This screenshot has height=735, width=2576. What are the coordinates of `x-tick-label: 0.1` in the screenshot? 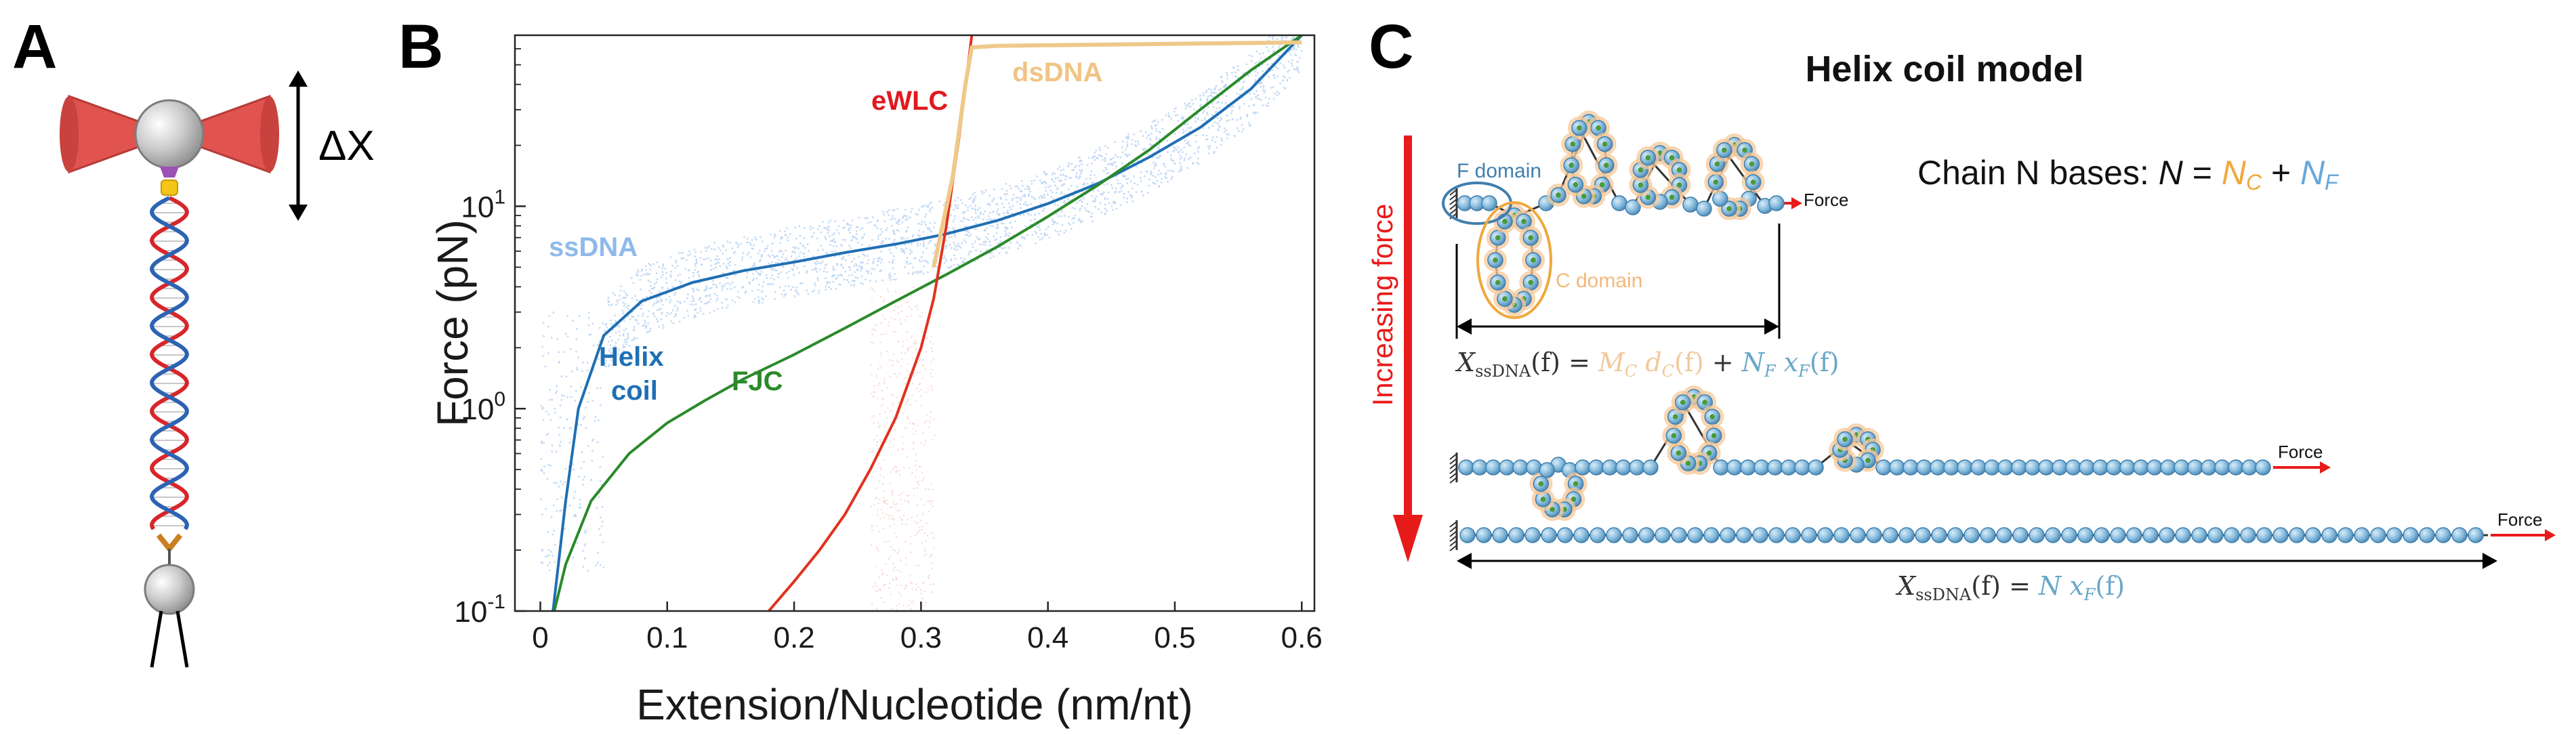 It's located at (667, 637).